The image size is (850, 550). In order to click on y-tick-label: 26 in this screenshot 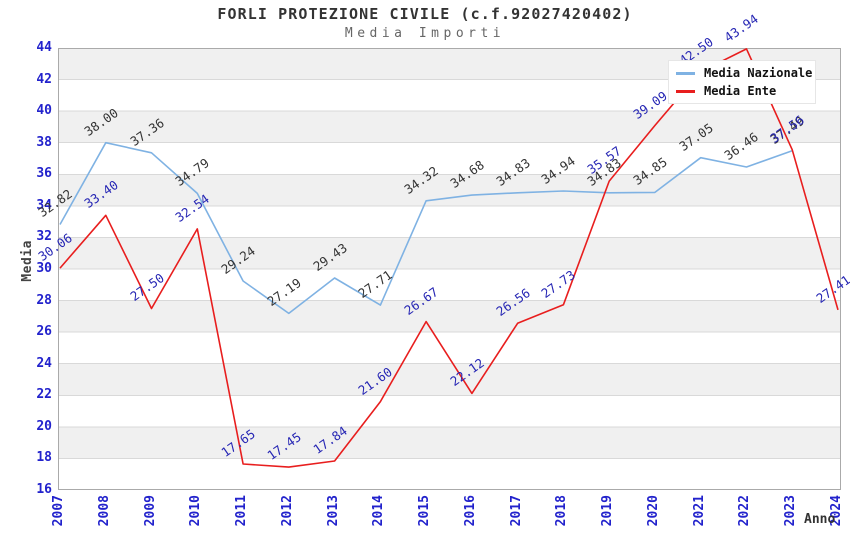, I will do `click(44, 332)`.